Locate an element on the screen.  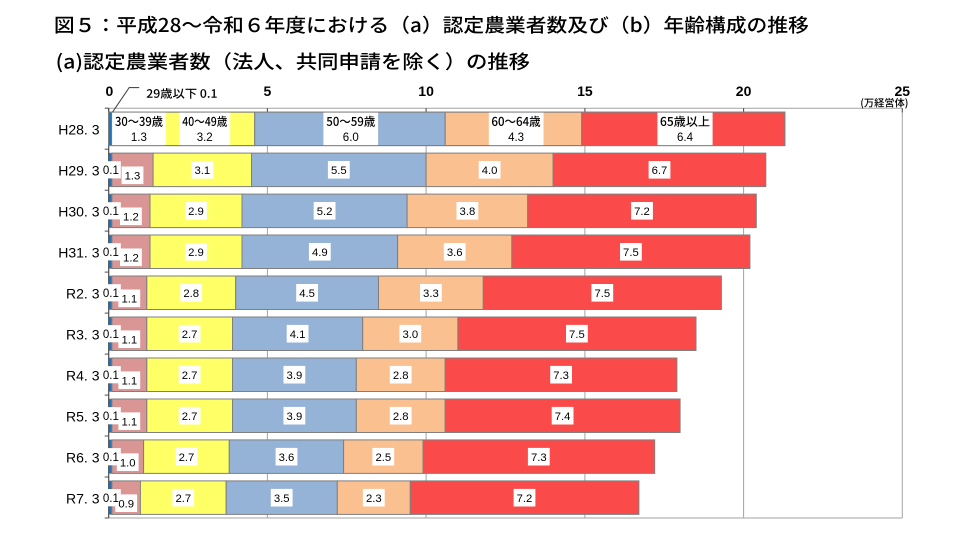
svg-text: 7.4 is located at coordinates (563, 417).